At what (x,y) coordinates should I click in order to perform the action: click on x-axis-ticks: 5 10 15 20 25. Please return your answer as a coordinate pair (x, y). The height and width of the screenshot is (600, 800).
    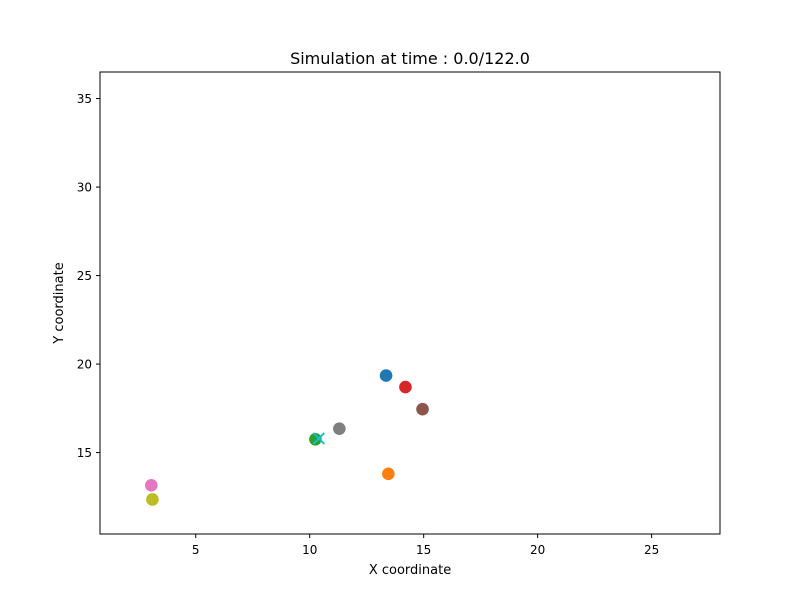
    Looking at the image, I should click on (425, 545).